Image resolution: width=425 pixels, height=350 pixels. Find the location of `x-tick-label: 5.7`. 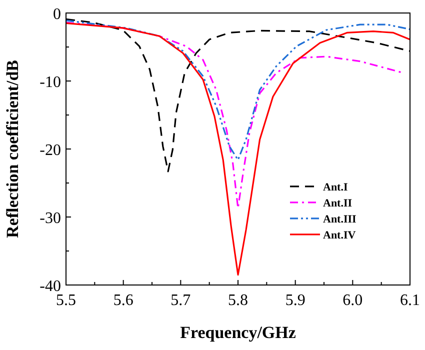

x-tick-label: 5.7 is located at coordinates (180, 300).